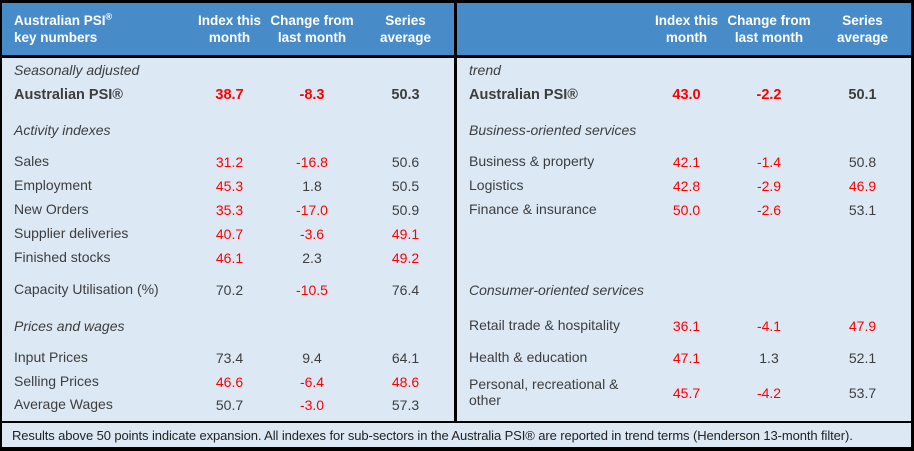 The width and height of the screenshot is (914, 451). What do you see at coordinates (312, 358) in the screenshot?
I see `cell-value: 9.4` at bounding box center [312, 358].